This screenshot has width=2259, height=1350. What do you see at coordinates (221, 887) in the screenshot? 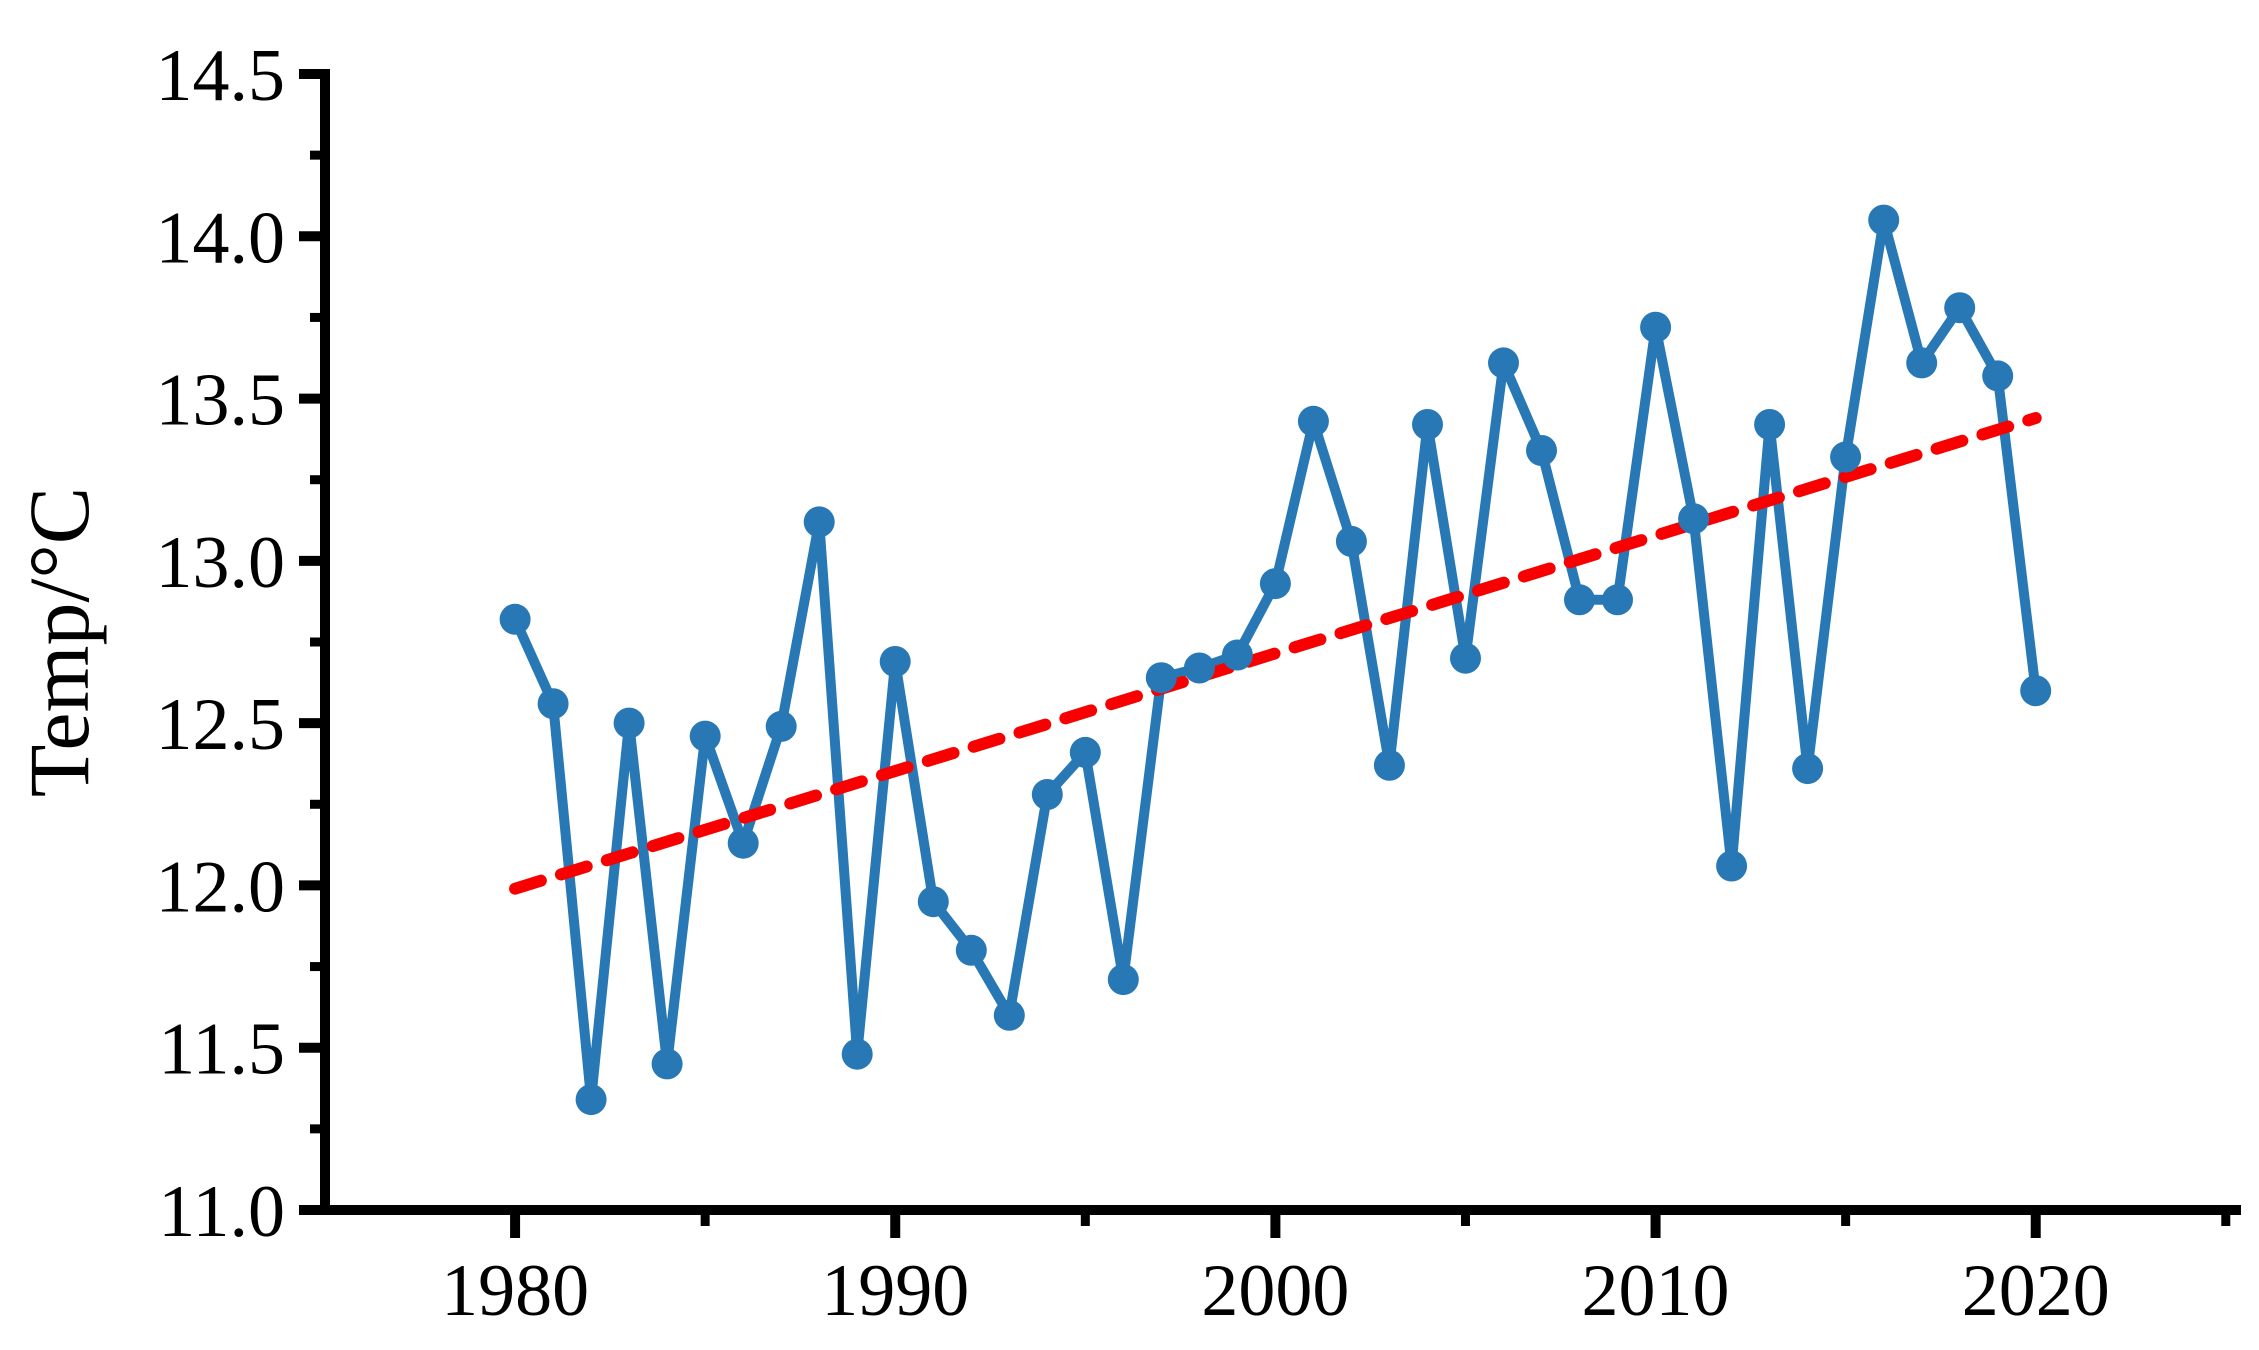
I see `y-tick-label: 12.0` at bounding box center [221, 887].